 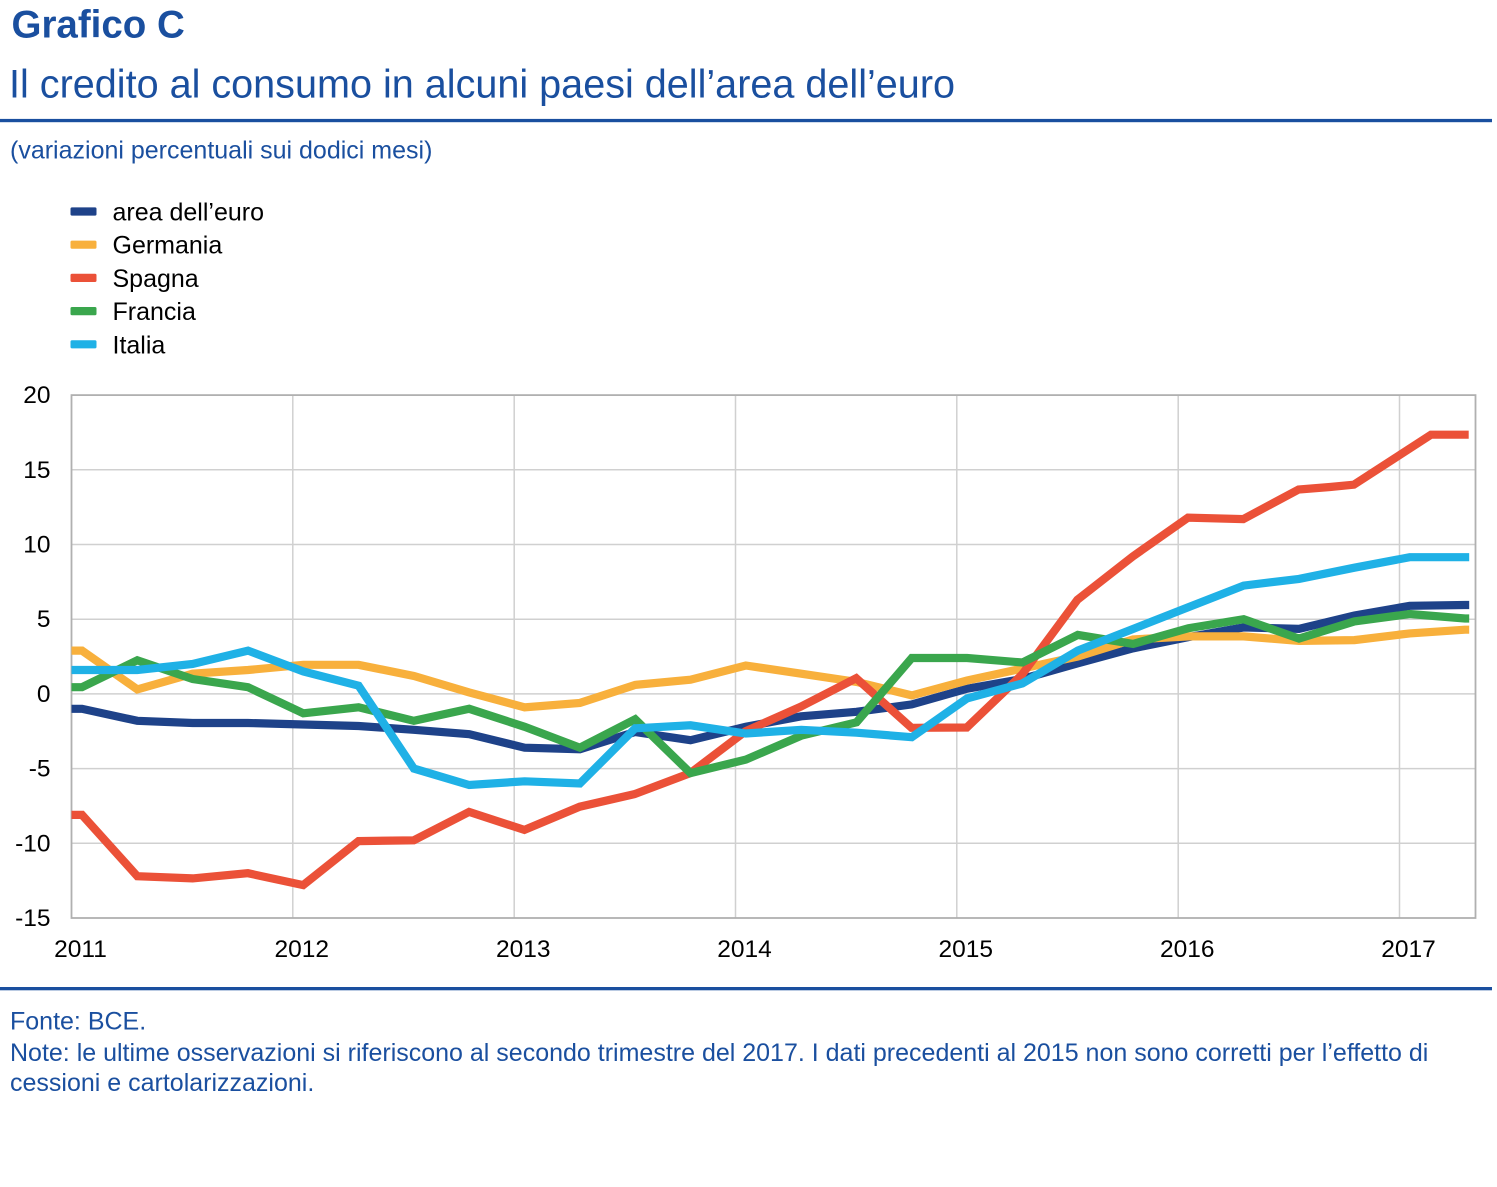 What do you see at coordinates (221, 151) in the screenshot?
I see `svg-text:(variazioni percentuali sui do: (variazioni percentuali sui dodici mesi)` at bounding box center [221, 151].